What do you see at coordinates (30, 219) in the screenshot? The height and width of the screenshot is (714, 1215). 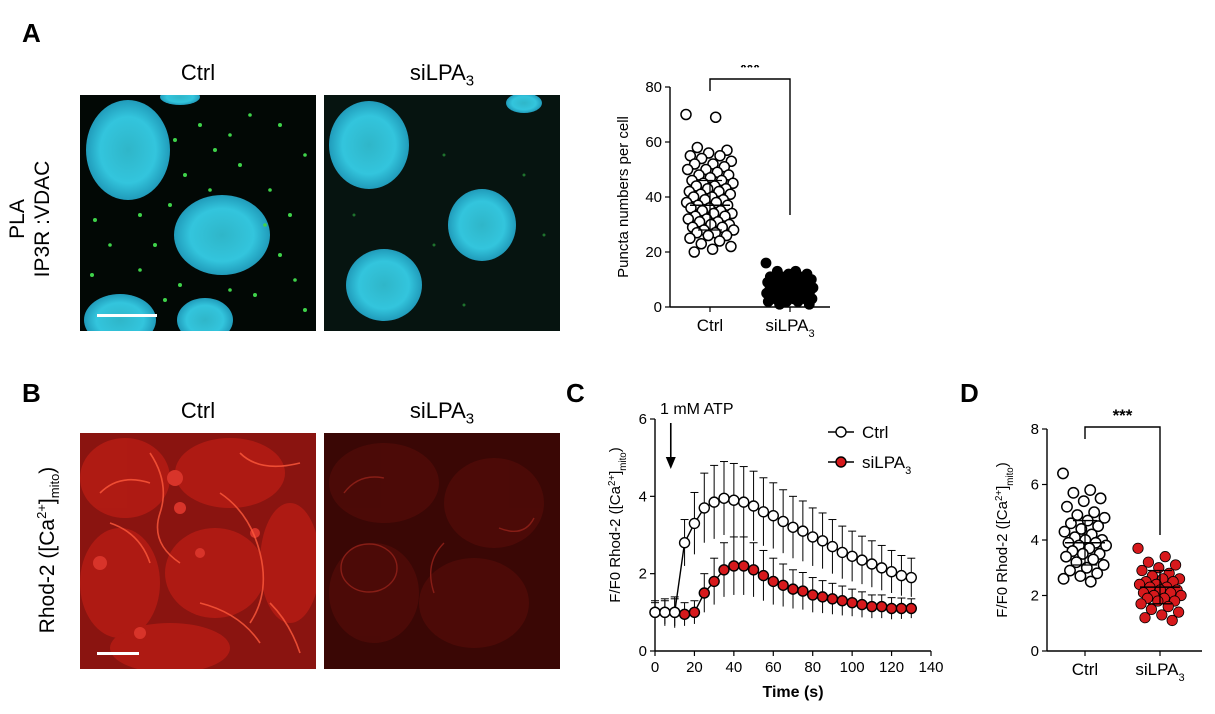 I see `panel-a-row-label: PLA IP3R :VDAC` at bounding box center [30, 219].